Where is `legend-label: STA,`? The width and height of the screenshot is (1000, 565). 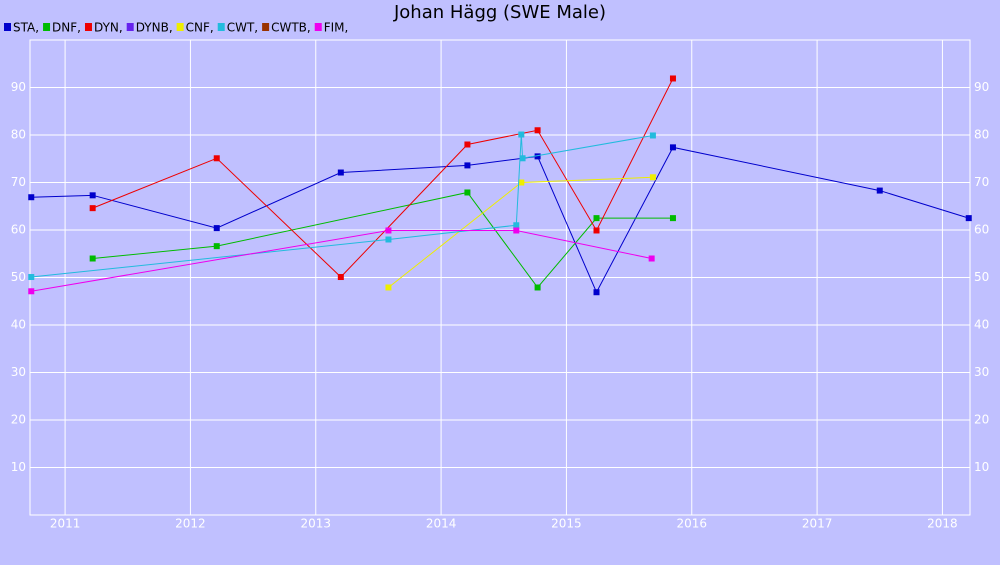 legend-label: STA, is located at coordinates (26, 28).